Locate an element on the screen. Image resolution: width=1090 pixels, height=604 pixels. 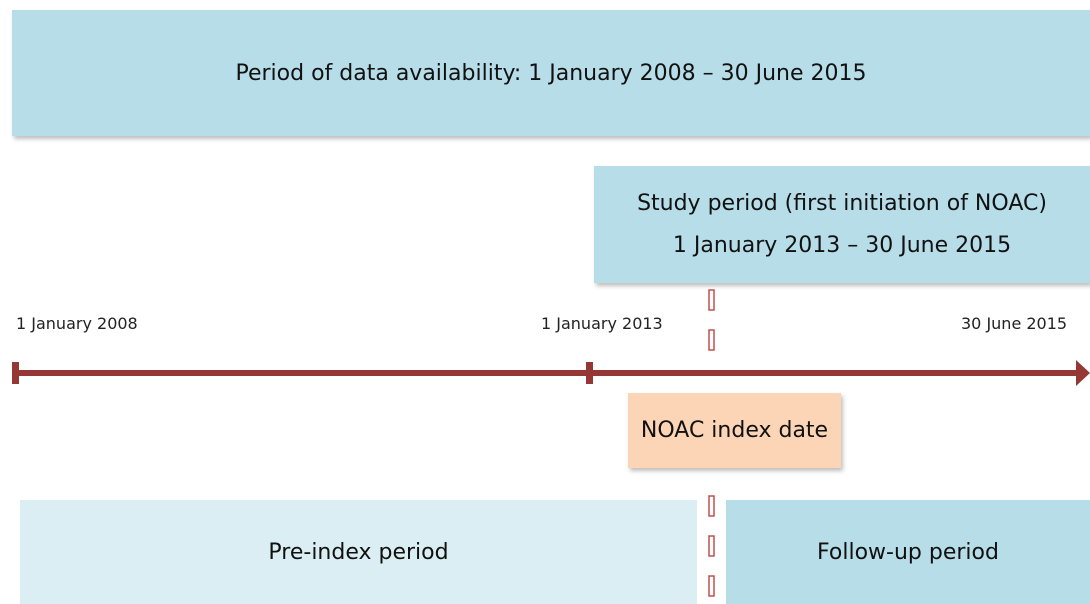
pre-index-text: Pre-index period is located at coordinates (358, 552).